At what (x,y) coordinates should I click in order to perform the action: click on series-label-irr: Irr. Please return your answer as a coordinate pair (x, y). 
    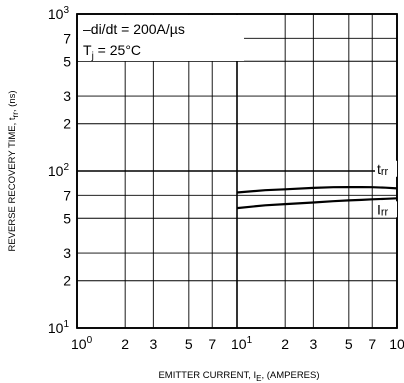
    Looking at the image, I should click on (383, 209).